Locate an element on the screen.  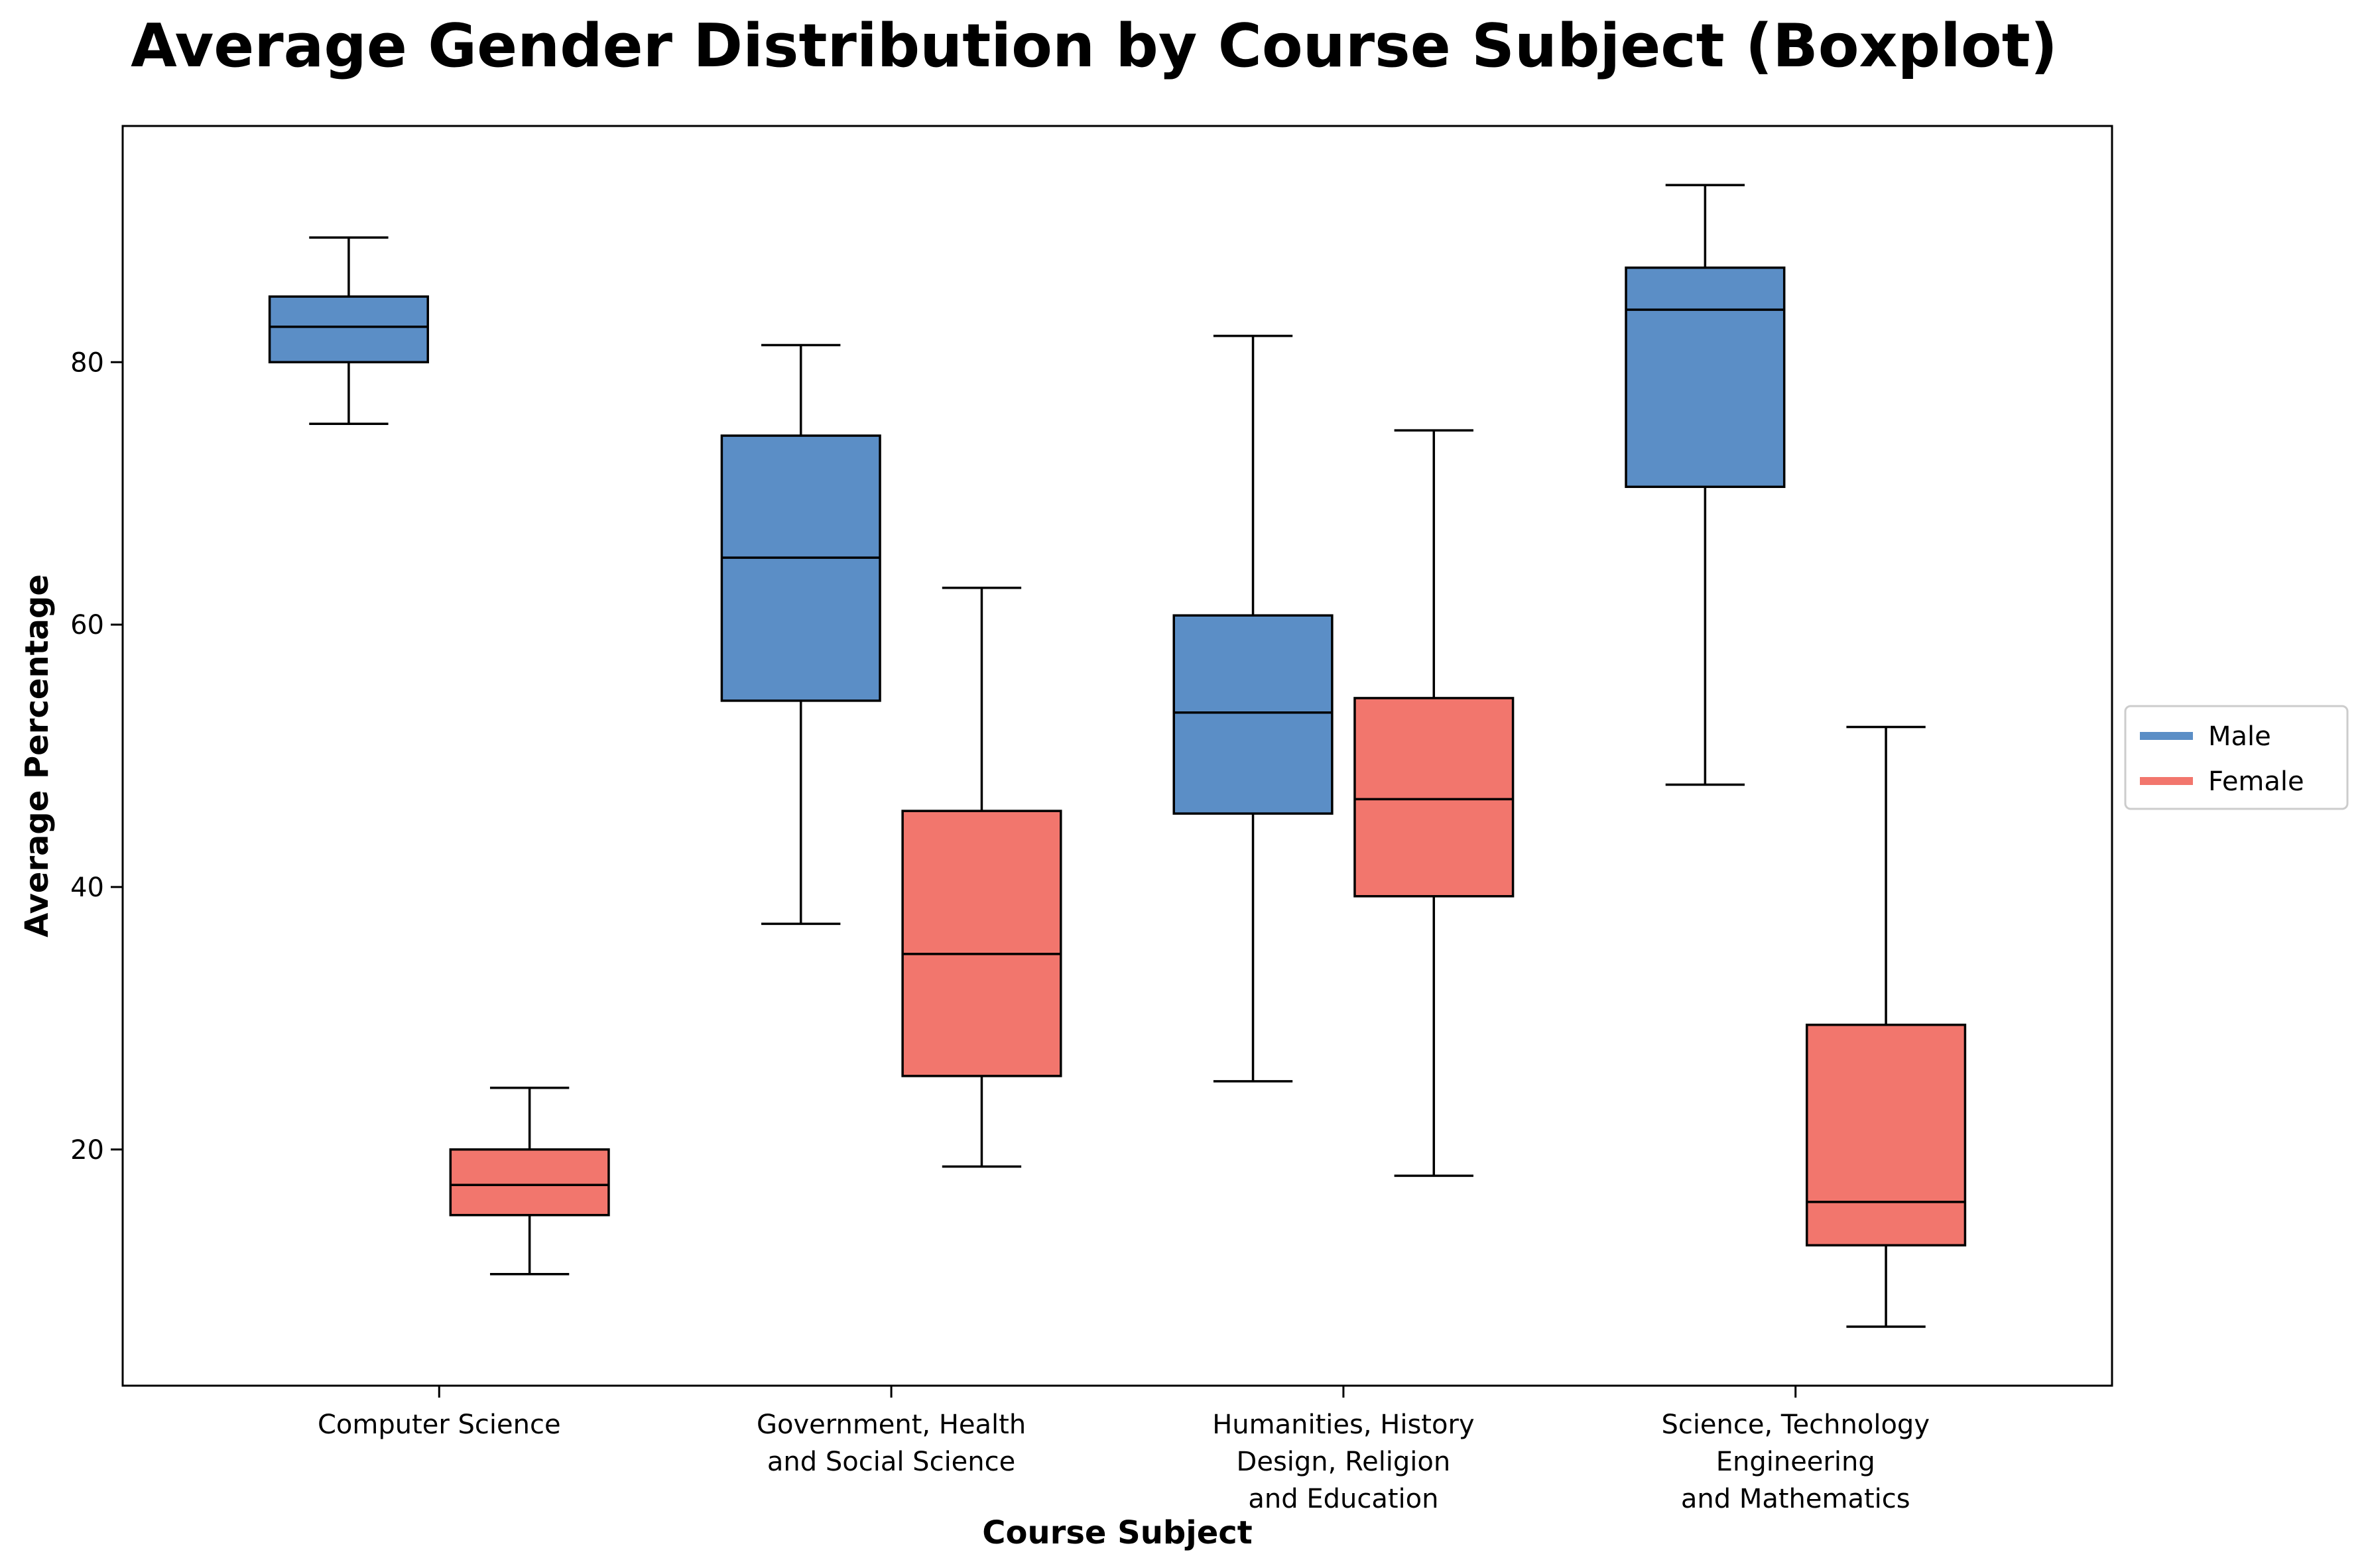
y-tick-label: 40 is located at coordinates (87, 888).